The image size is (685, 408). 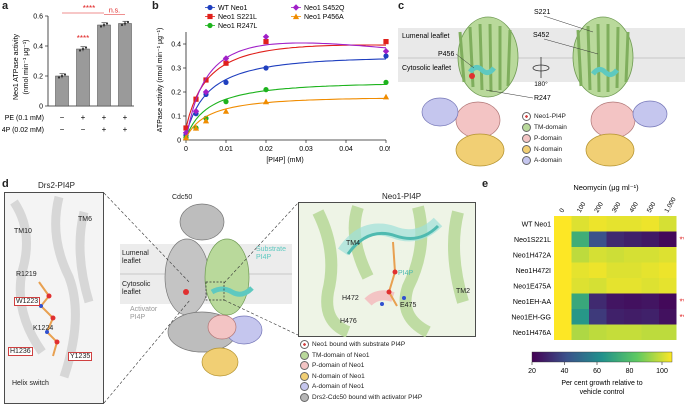 What do you see at coordinates (544, 149) in the screenshot?
I see `panel-c-legend-item: N-domain` at bounding box center [544, 149].